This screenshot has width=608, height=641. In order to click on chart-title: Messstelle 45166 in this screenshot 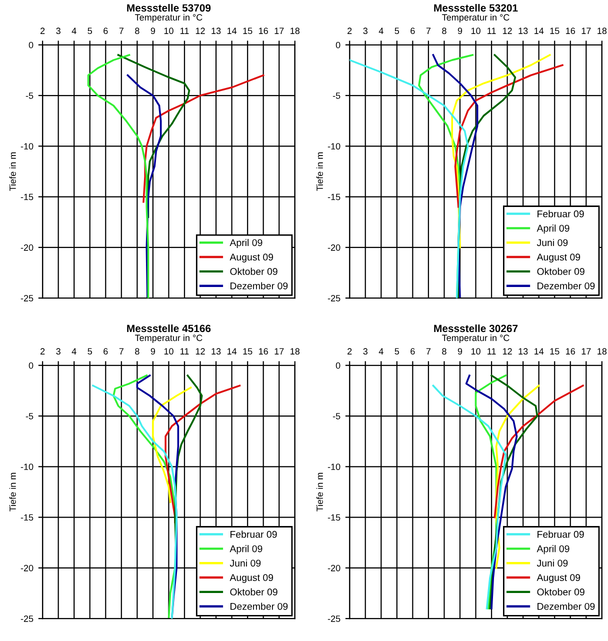, I will do `click(169, 328)`.